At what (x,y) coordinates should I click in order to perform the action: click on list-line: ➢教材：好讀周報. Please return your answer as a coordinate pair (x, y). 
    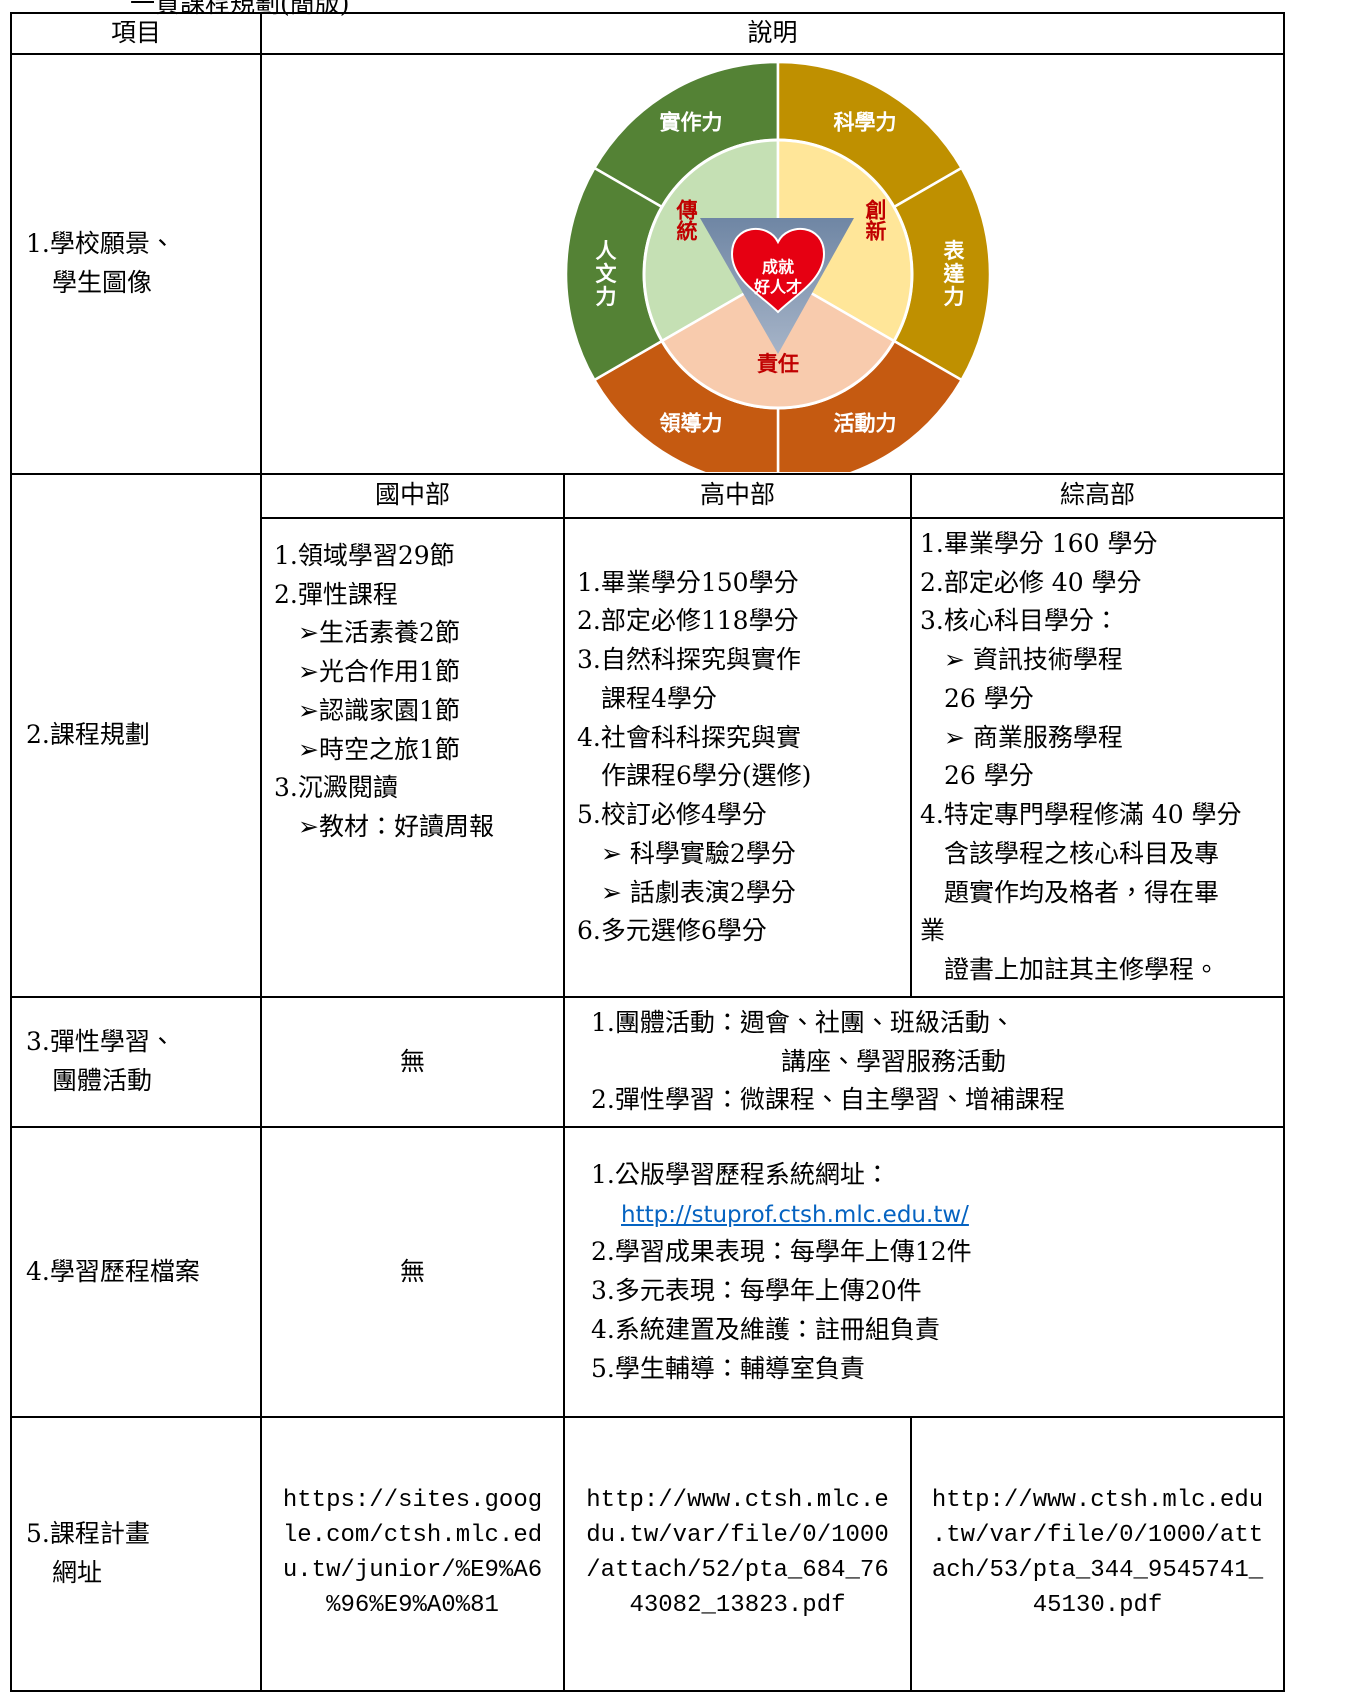
    Looking at the image, I should click on (396, 826).